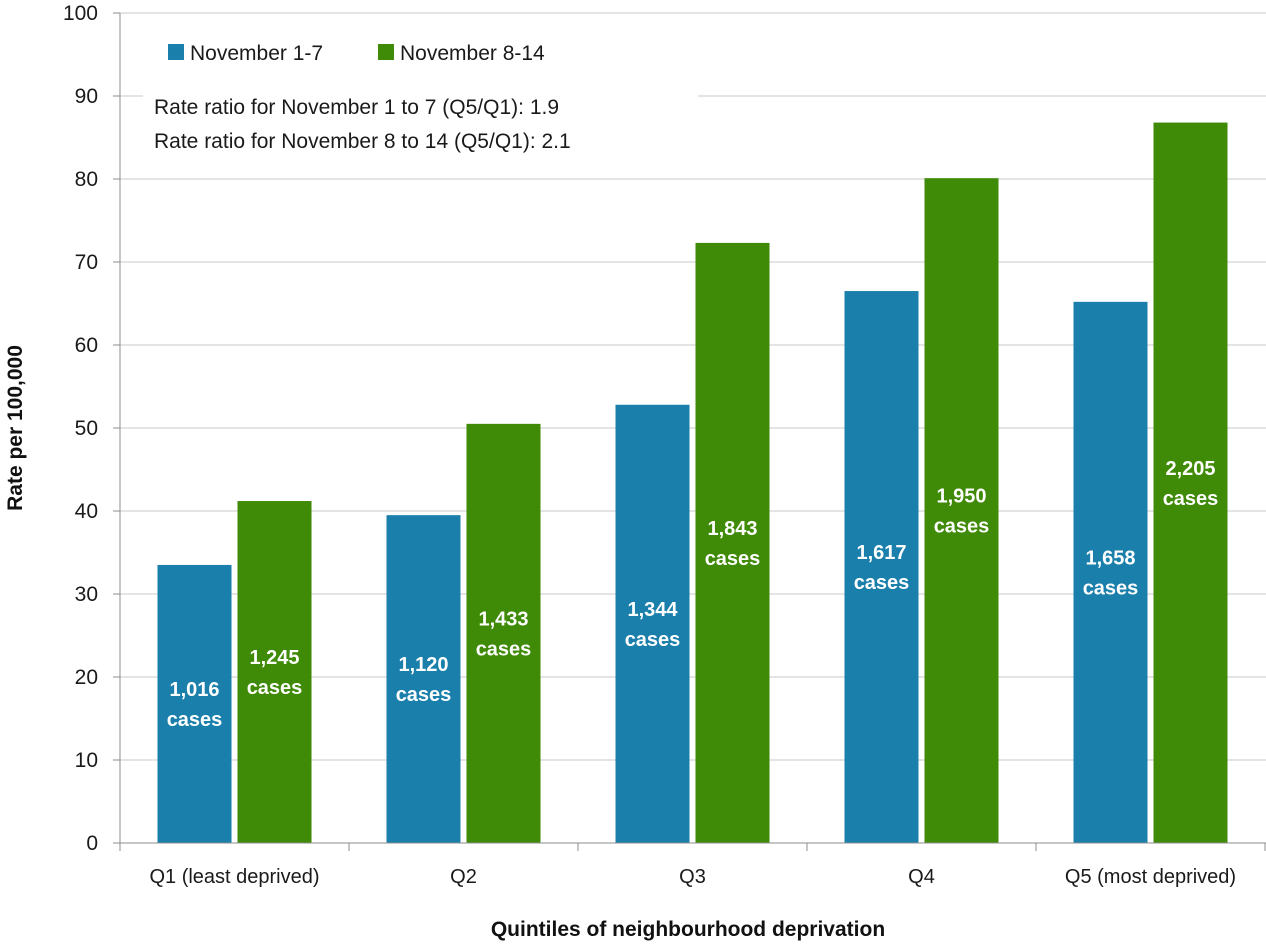 The height and width of the screenshot is (944, 1266). Describe the element at coordinates (86, 760) in the screenshot. I see `y-tick-label: 10` at that location.